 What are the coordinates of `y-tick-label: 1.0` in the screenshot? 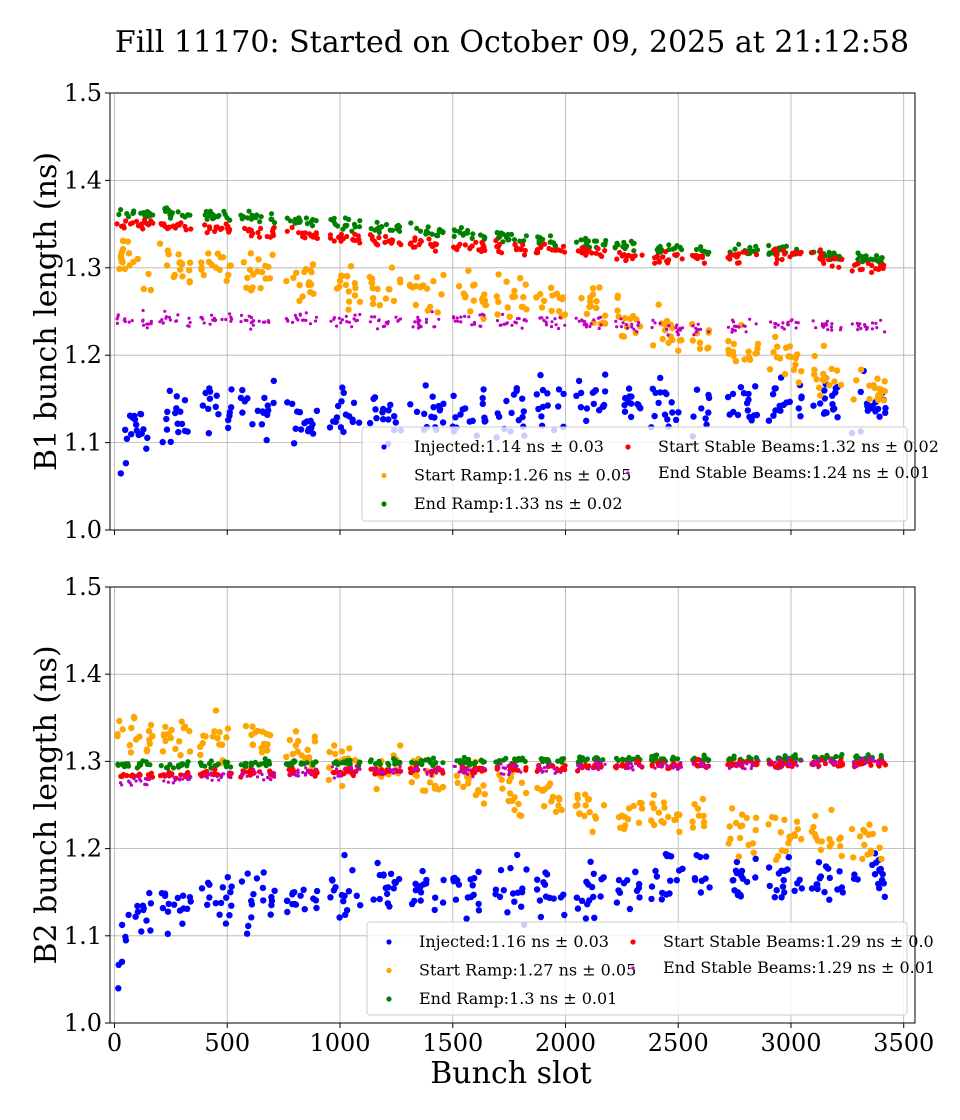 It's located at (83, 1023).